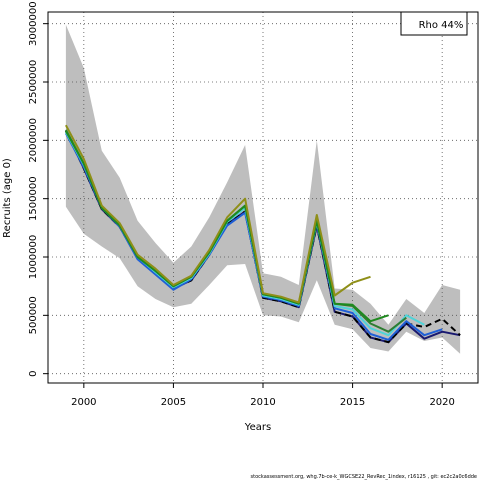 Image resolution: width=480 pixels, height=480 pixels. What do you see at coordinates (352, 402) in the screenshot?
I see `x-tick-label: 2015` at bounding box center [352, 402].